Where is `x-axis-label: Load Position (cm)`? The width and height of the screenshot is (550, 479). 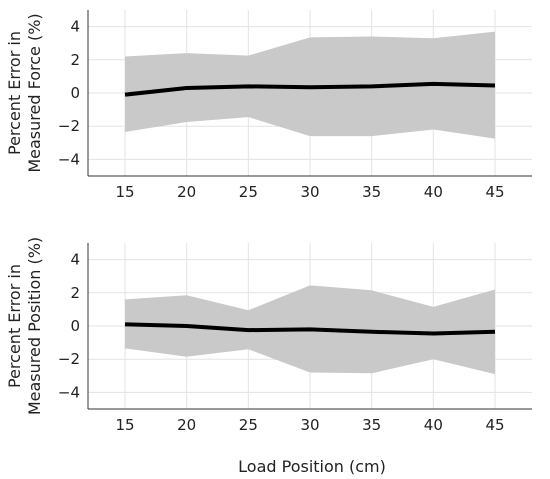 x-axis-label: Load Position (cm) is located at coordinates (312, 466).